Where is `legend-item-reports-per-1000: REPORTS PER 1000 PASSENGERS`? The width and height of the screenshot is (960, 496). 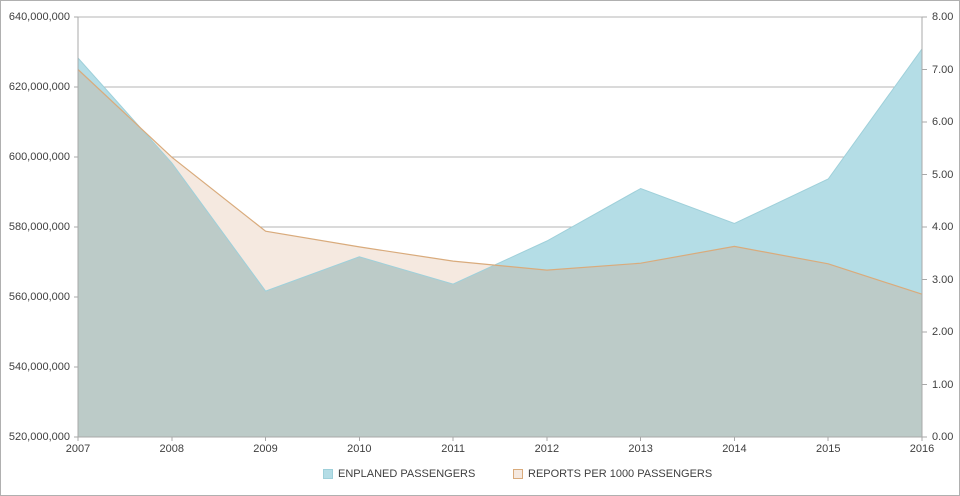 legend-item-reports-per-1000: REPORTS PER 1000 PASSENGERS is located at coordinates (612, 474).